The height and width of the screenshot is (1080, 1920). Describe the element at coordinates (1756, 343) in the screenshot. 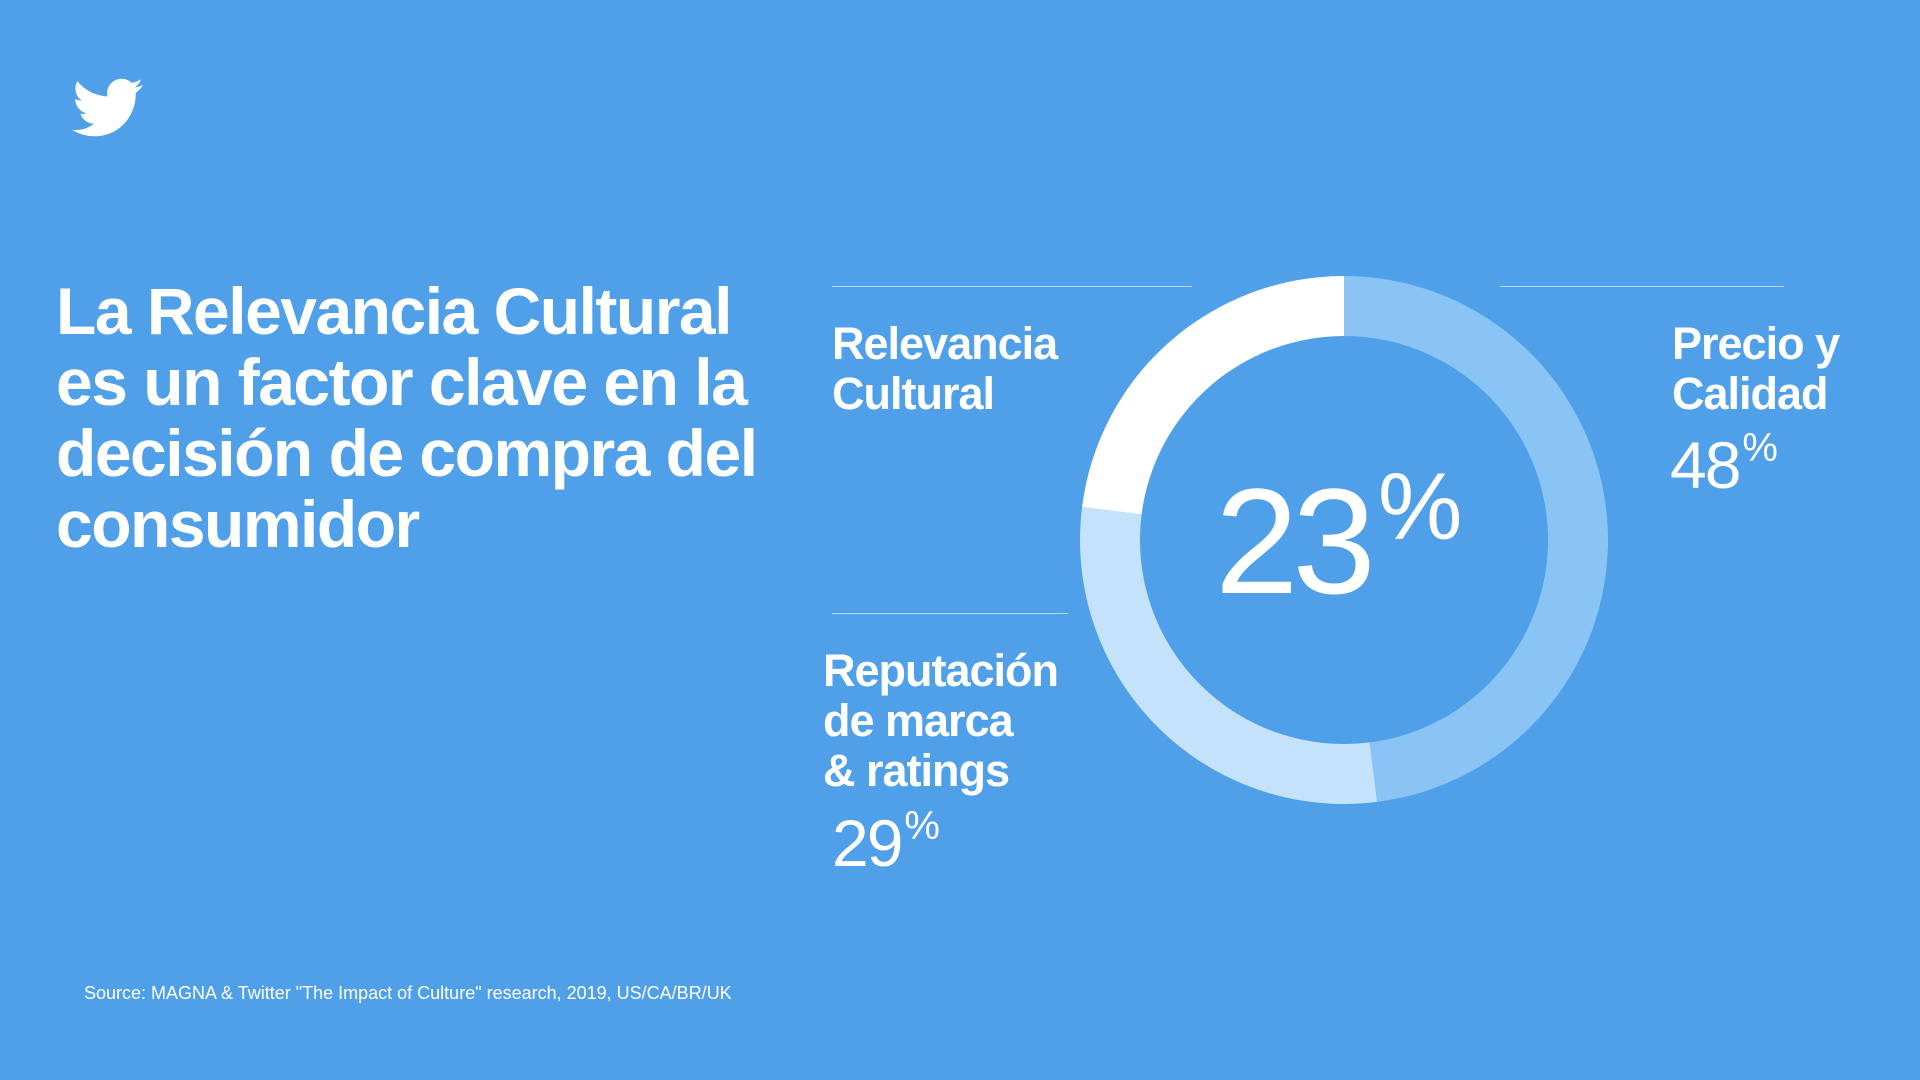

I see `label-line: Precio y` at that location.